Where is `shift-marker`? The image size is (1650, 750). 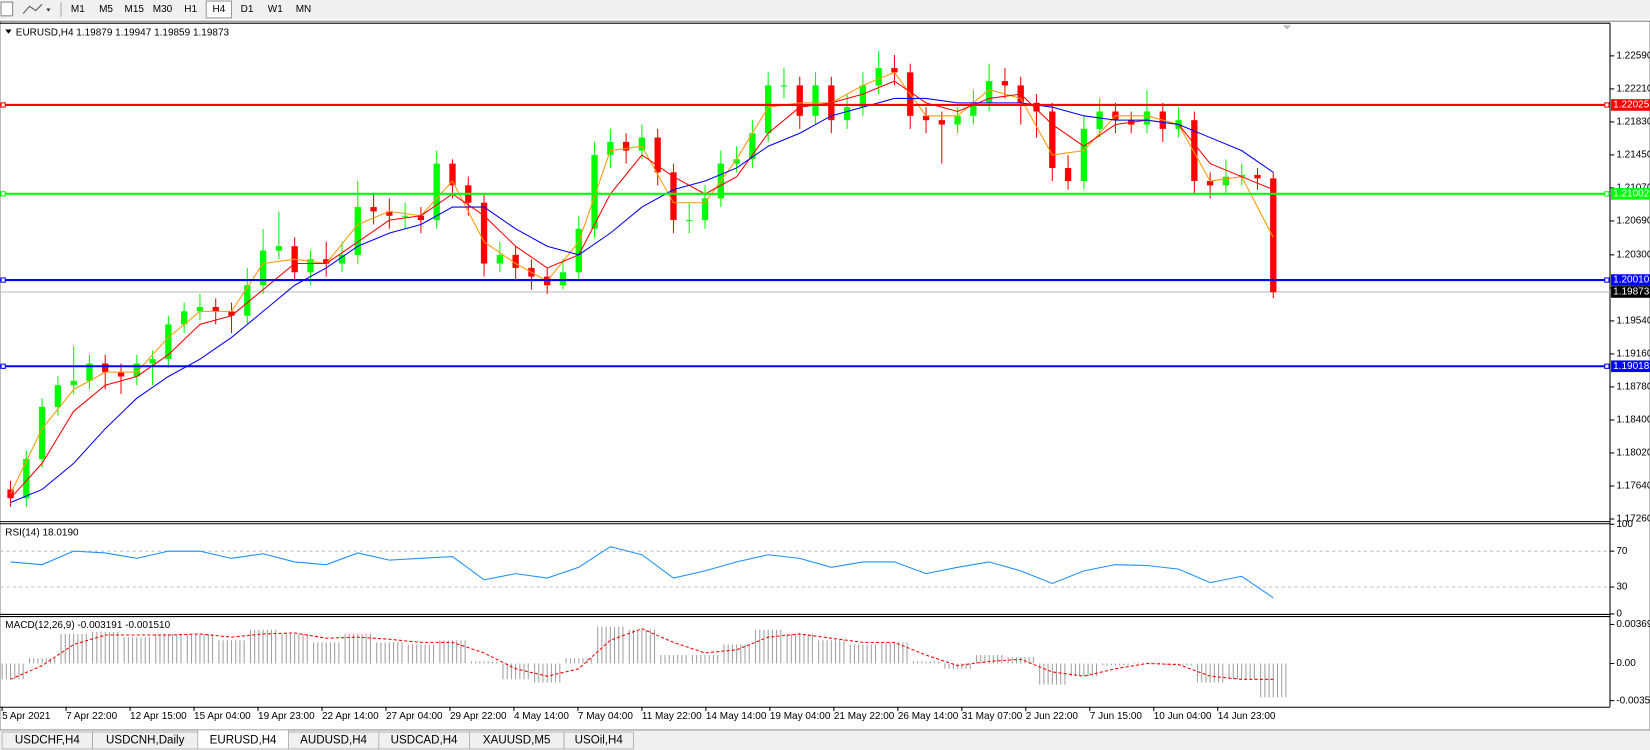 shift-marker is located at coordinates (1287, 27).